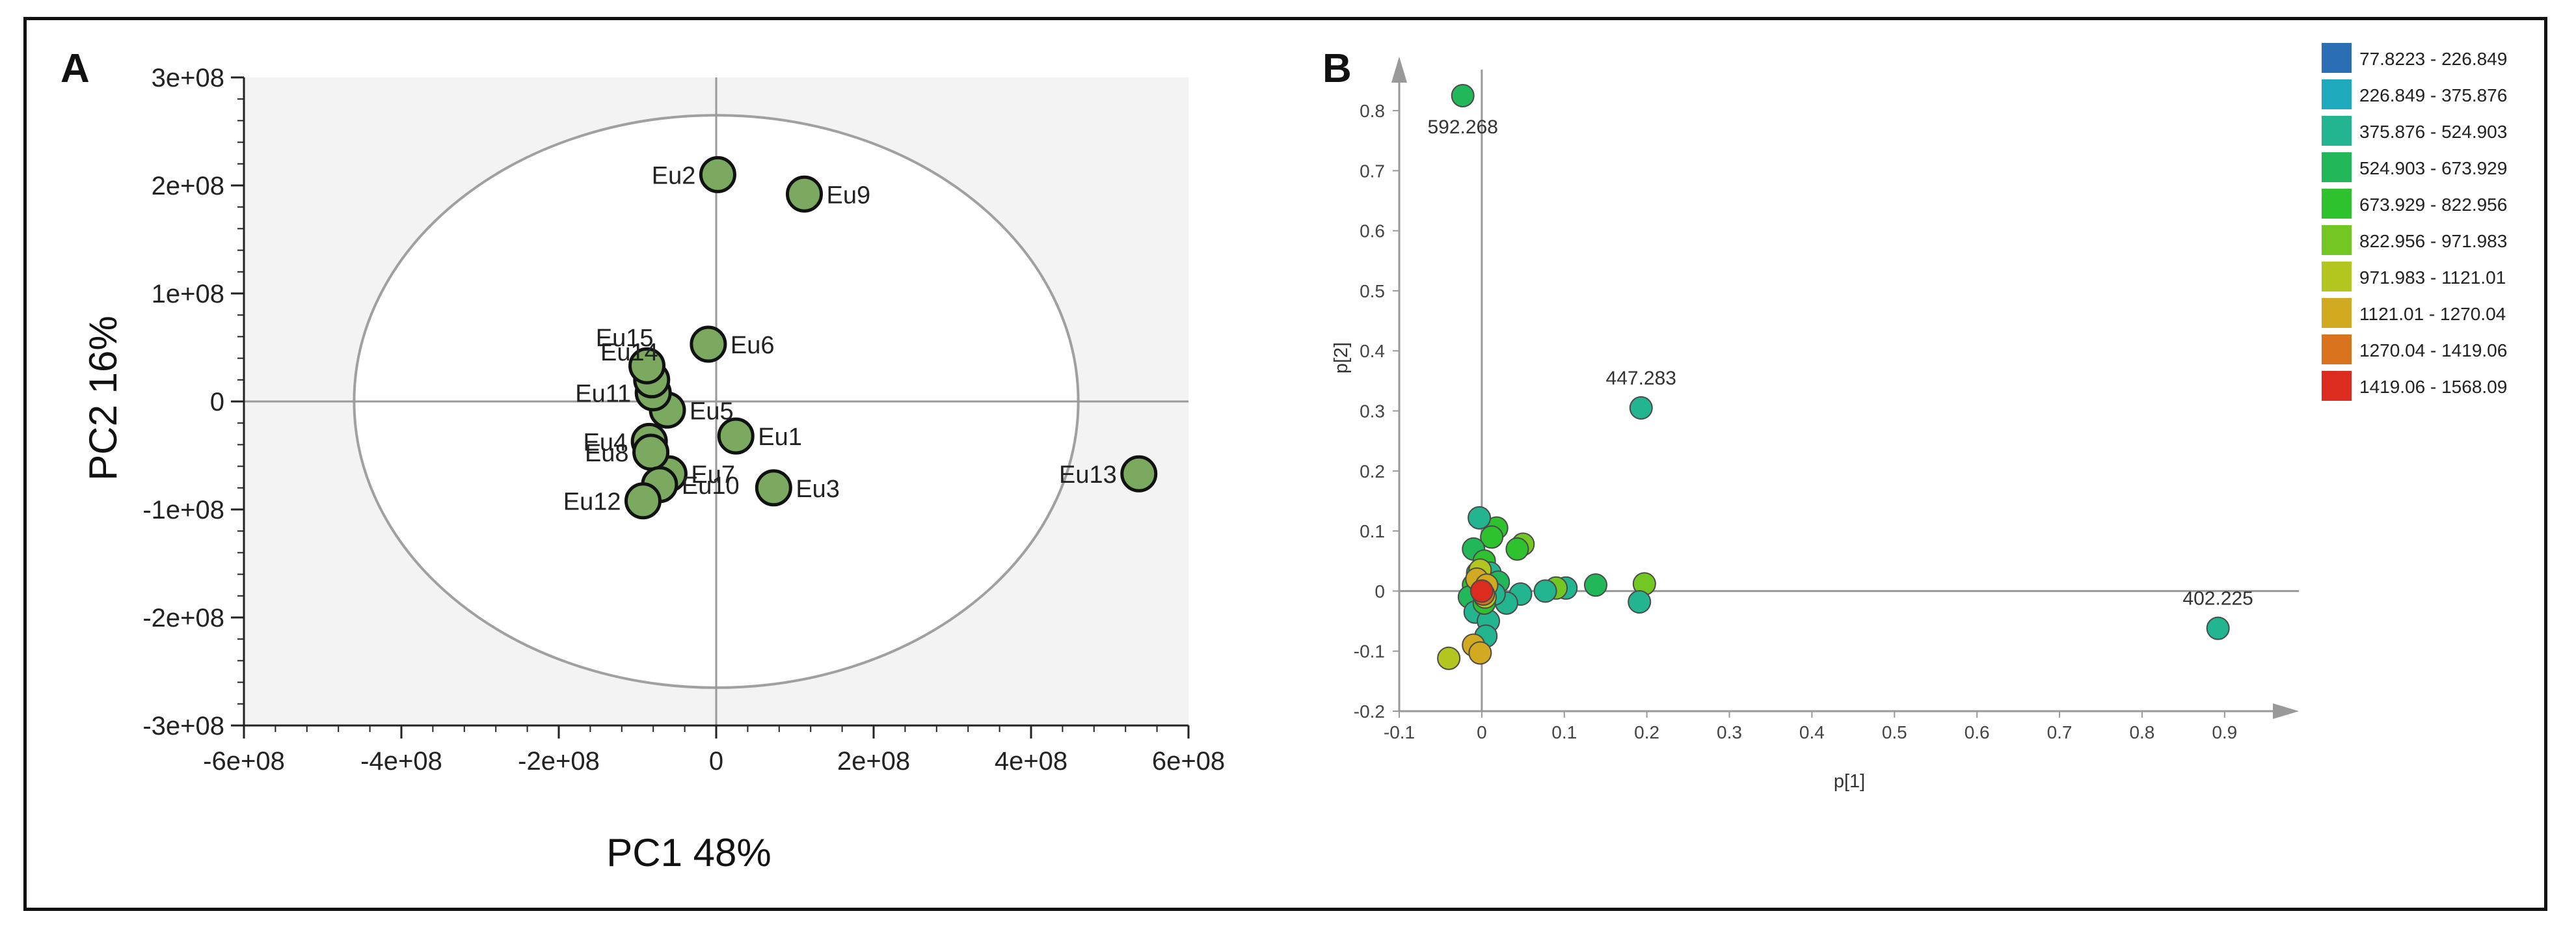  Describe the element at coordinates (1372, 531) in the screenshot. I see `panel-b-y-tick-label: 0.1` at that location.